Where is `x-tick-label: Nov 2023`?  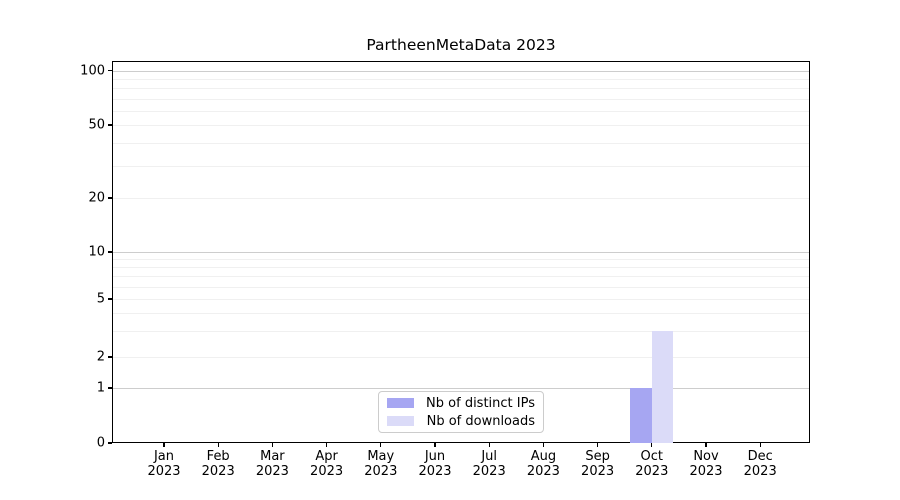 x-tick-label: Nov 2023 is located at coordinates (706, 464).